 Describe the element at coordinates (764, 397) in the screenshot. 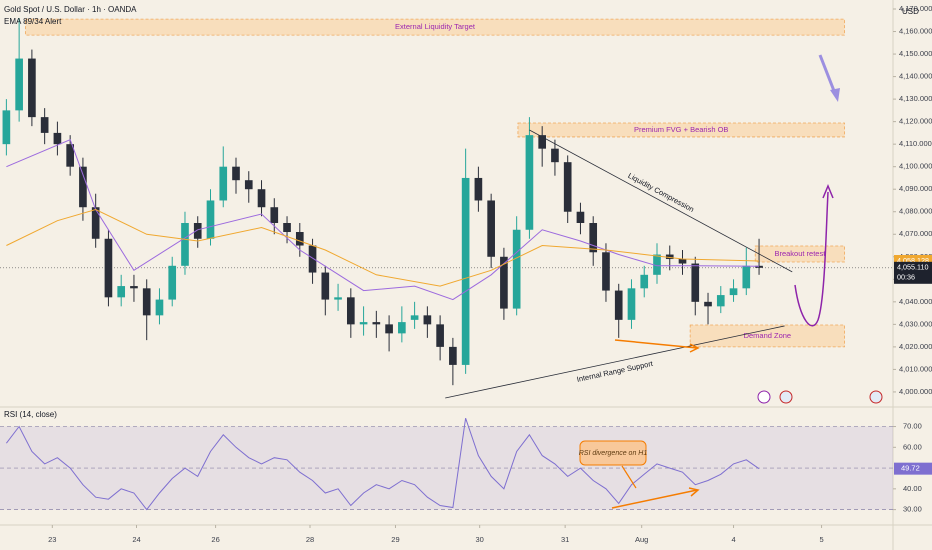

I see `event-icon` at that location.